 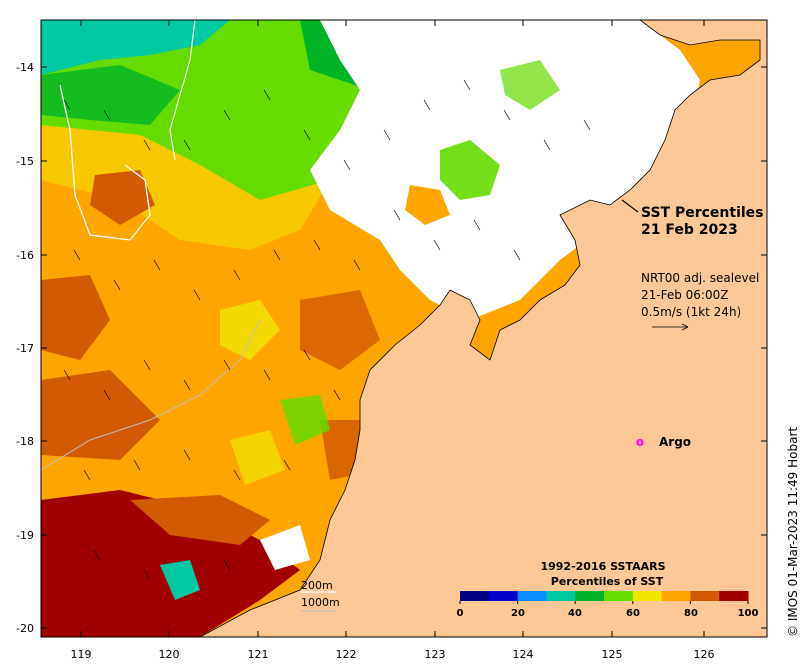 I want to click on currents-time: 21-Feb 06:00Z, so click(x=684, y=295).